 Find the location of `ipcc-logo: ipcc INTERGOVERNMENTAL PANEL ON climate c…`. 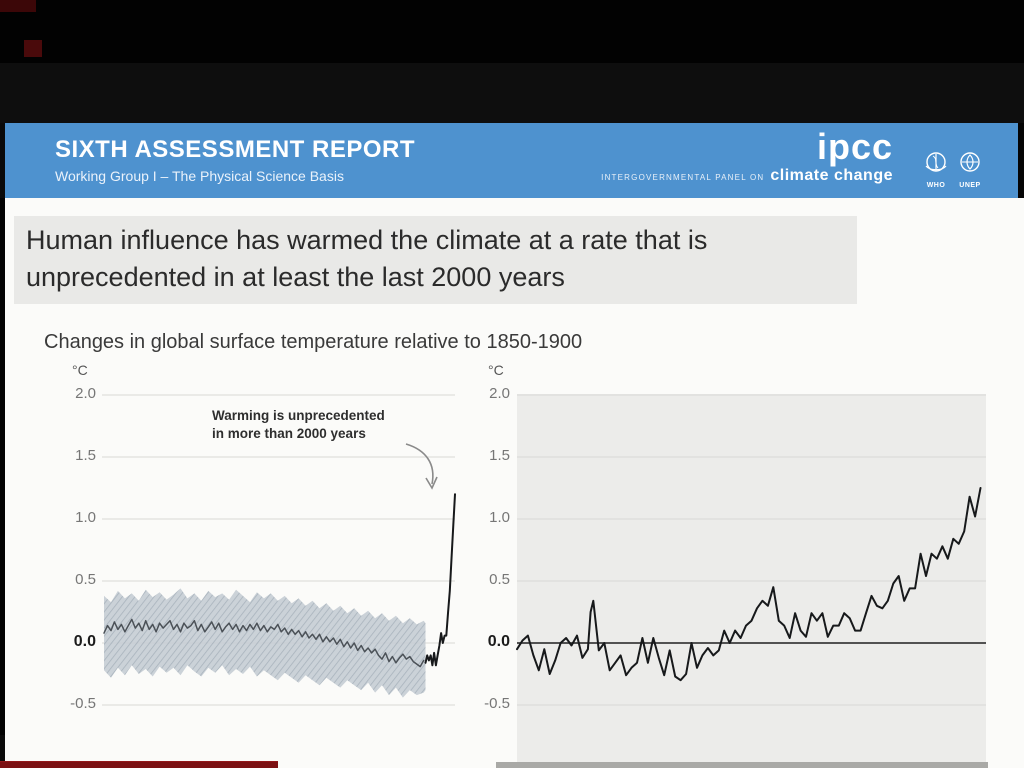

ipcc-logo: ipcc INTERGOVERNMENTAL PANEL ON climate c… is located at coordinates (747, 157).